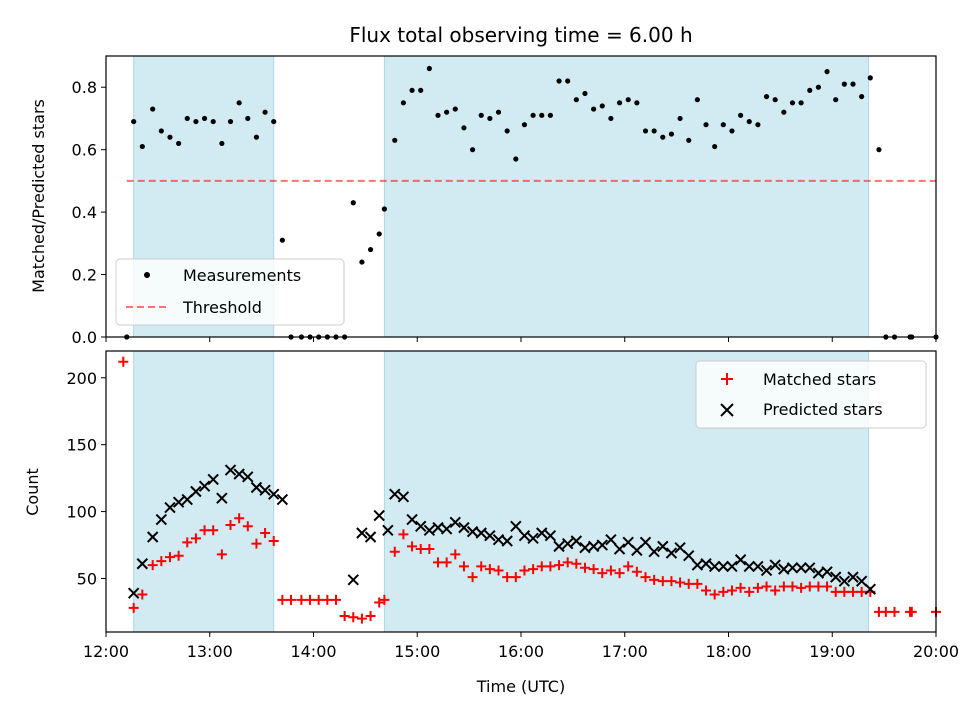  What do you see at coordinates (625, 651) in the screenshot?
I see `x-tick-label: 17:00` at bounding box center [625, 651].